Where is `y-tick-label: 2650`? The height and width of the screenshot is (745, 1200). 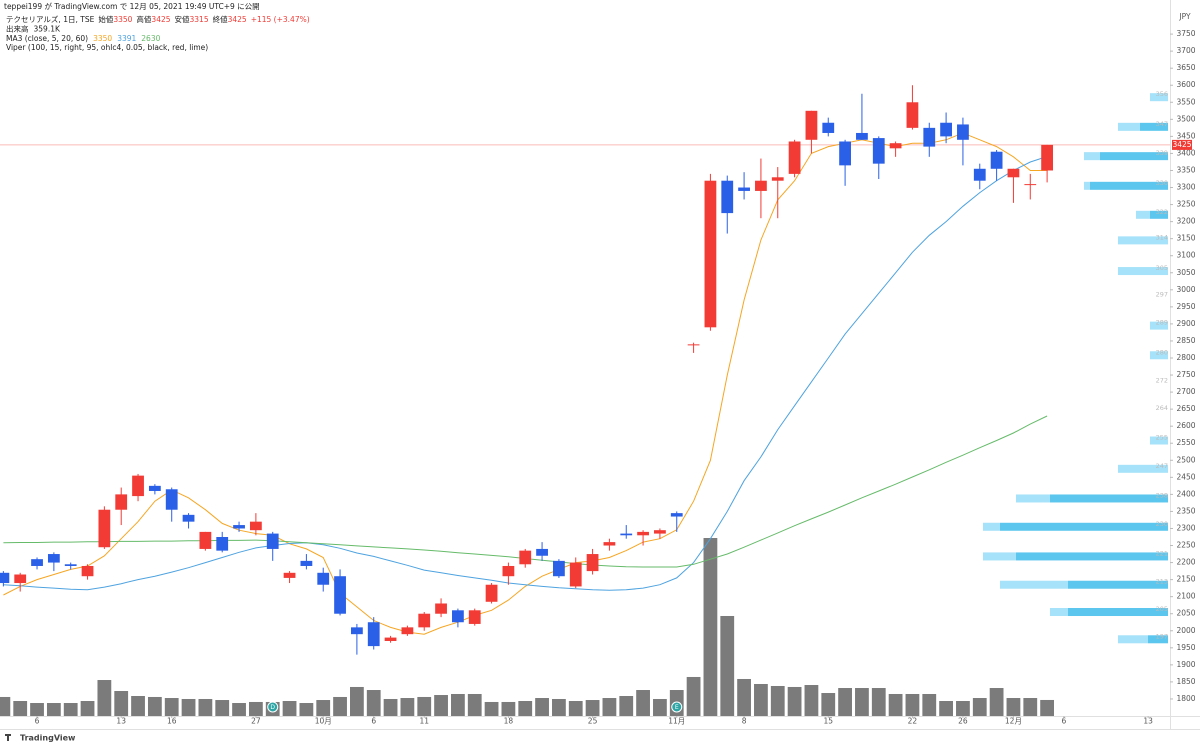
y-tick-label: 2650 is located at coordinates (1185, 408).